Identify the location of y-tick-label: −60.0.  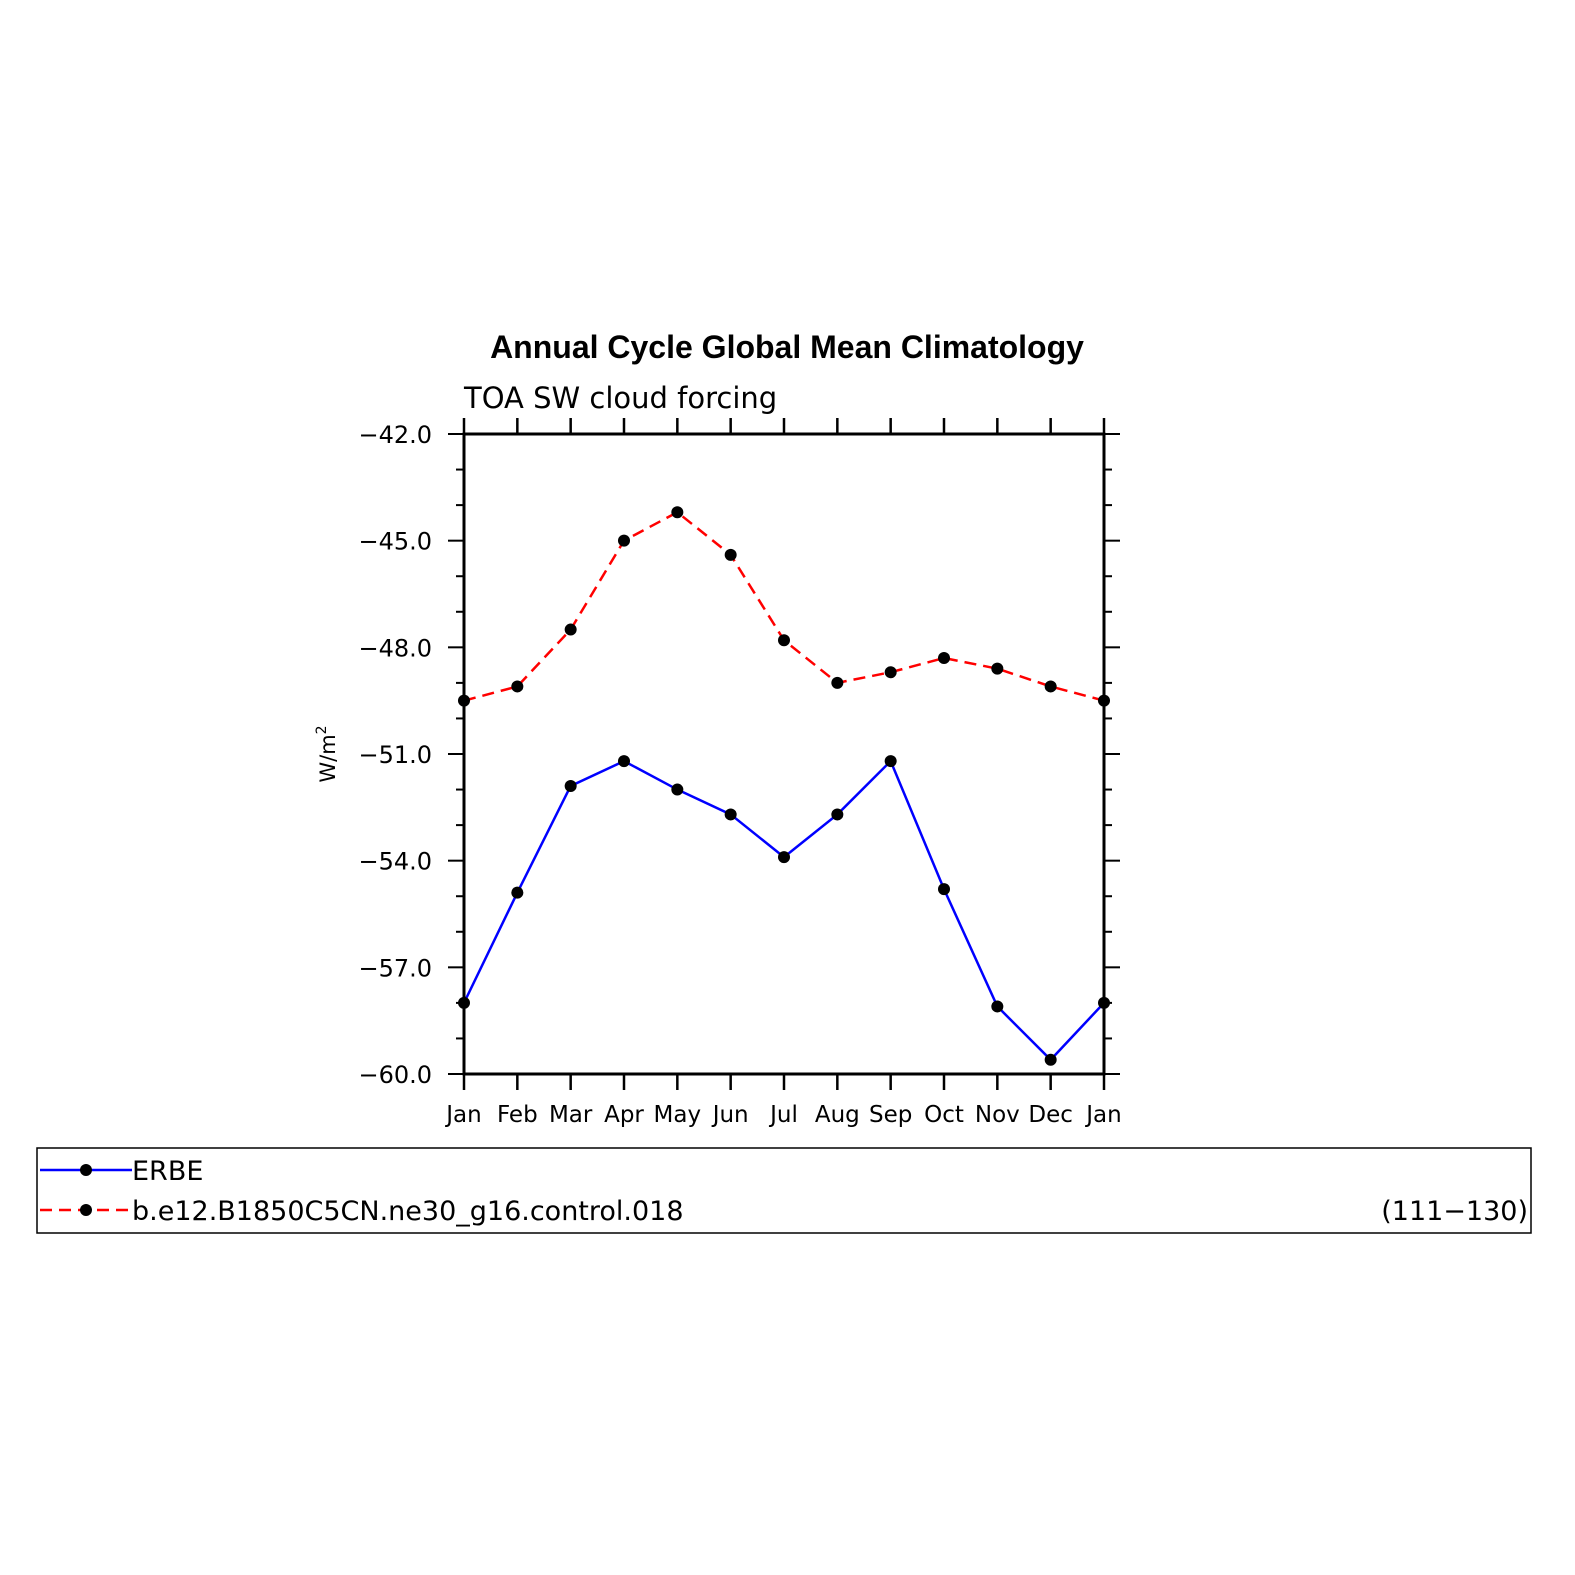
(395, 1075).